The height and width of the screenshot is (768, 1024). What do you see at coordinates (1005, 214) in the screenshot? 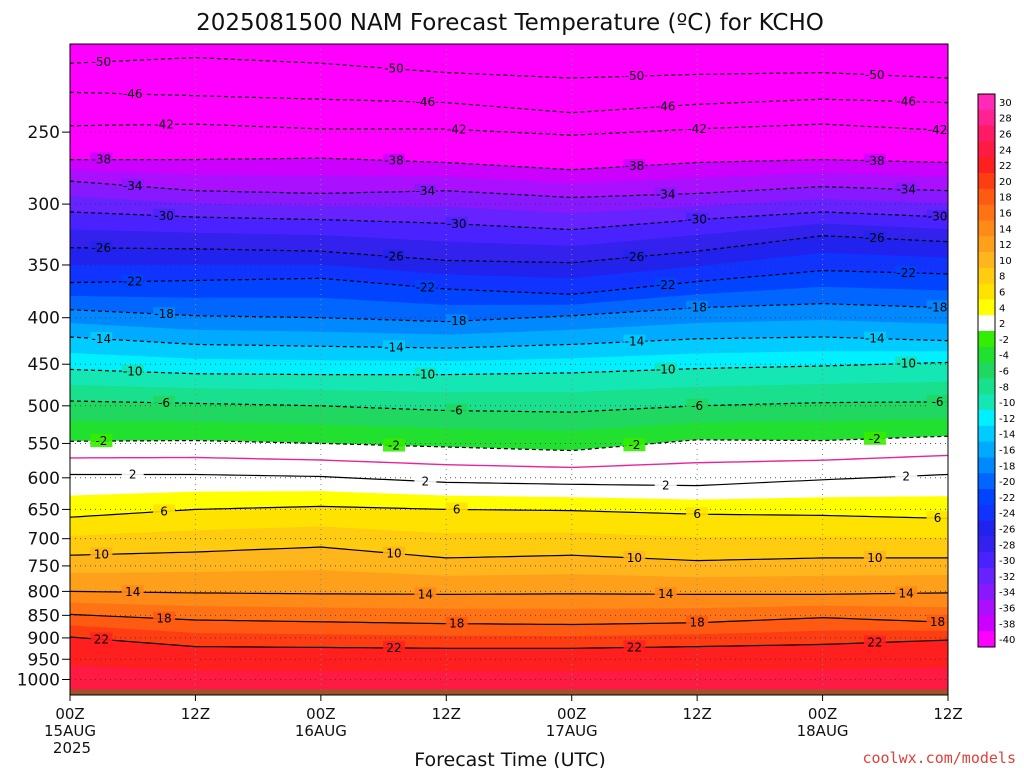
I see `colorbar-label: 16` at bounding box center [1005, 214].